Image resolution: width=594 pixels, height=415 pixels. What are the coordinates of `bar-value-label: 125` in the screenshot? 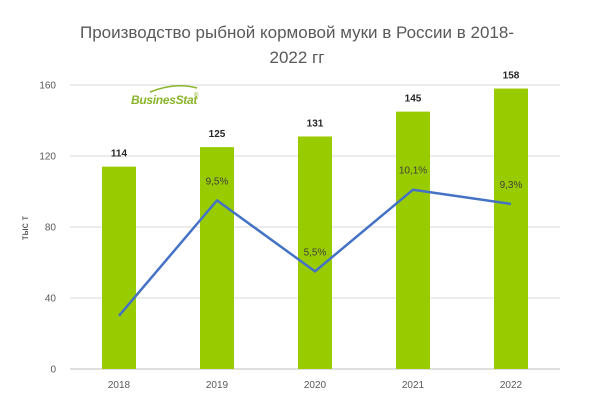 It's located at (217, 134).